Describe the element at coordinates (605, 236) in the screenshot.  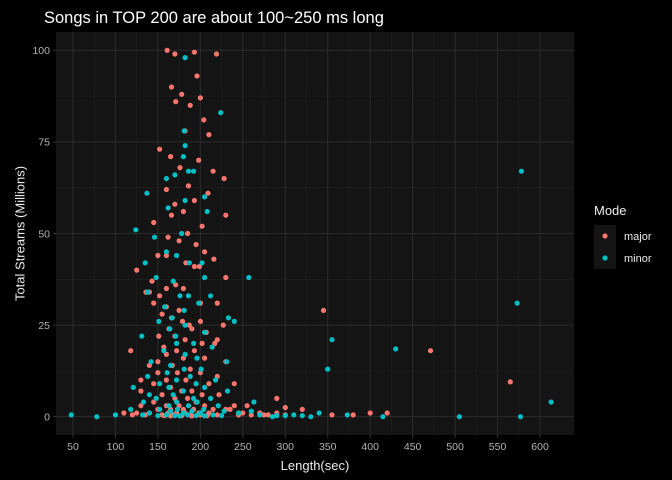
I see `legend-dot-major` at that location.